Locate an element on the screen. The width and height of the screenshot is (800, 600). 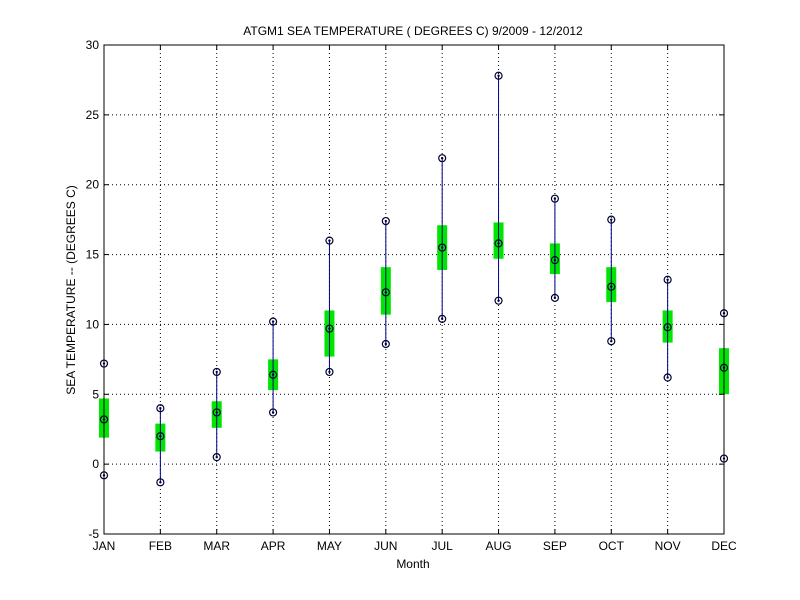
y-tick-label: 10 is located at coordinates (93, 324).